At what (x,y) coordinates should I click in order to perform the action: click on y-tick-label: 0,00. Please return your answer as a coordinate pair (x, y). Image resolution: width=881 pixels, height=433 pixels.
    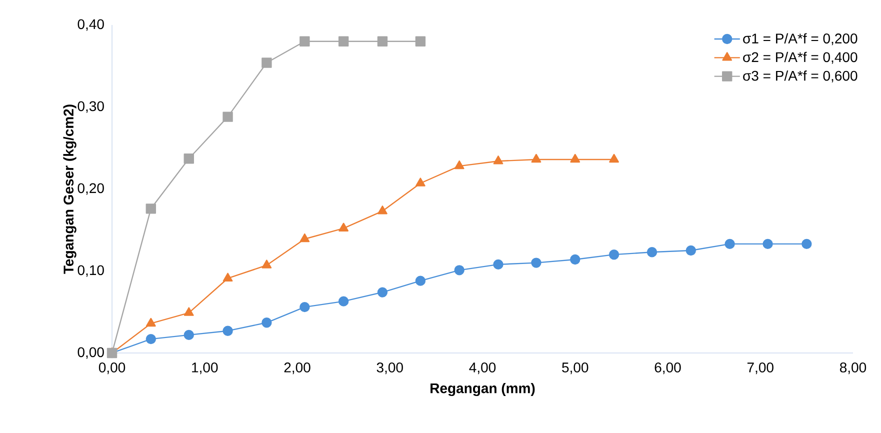
    Looking at the image, I should click on (91, 353).